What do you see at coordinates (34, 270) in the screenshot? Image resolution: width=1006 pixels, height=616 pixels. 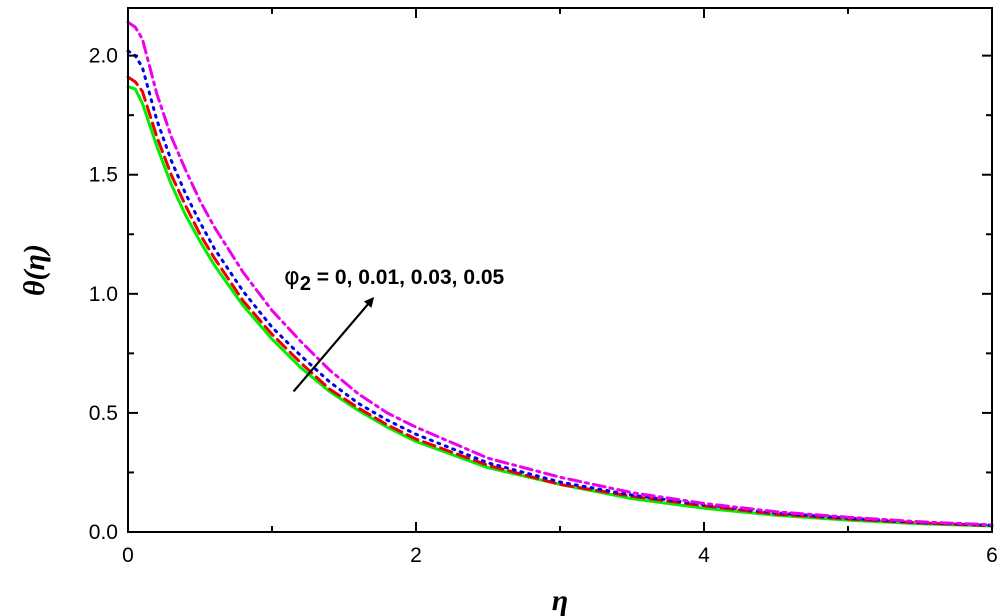 I see `y-axis-title: θ(η)` at bounding box center [34, 270].